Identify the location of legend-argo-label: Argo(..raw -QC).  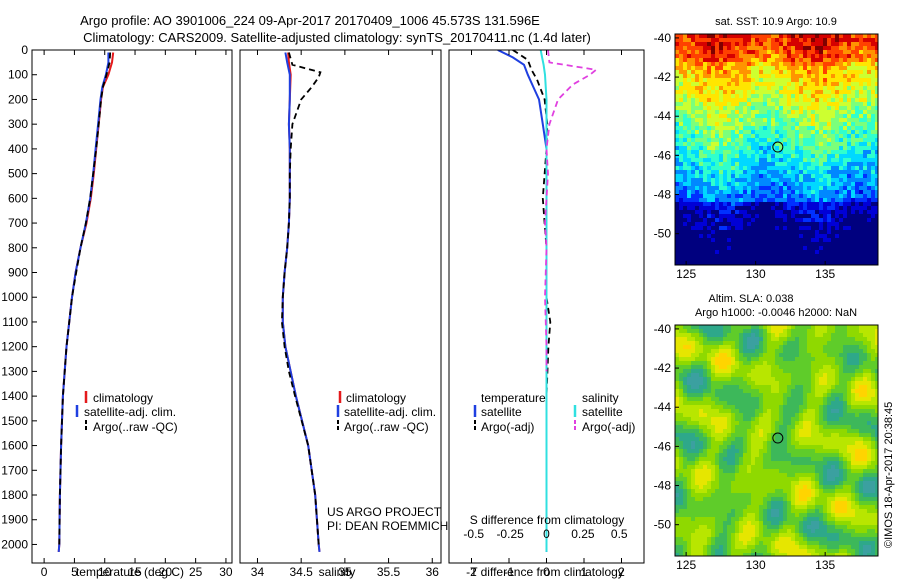
(135, 427).